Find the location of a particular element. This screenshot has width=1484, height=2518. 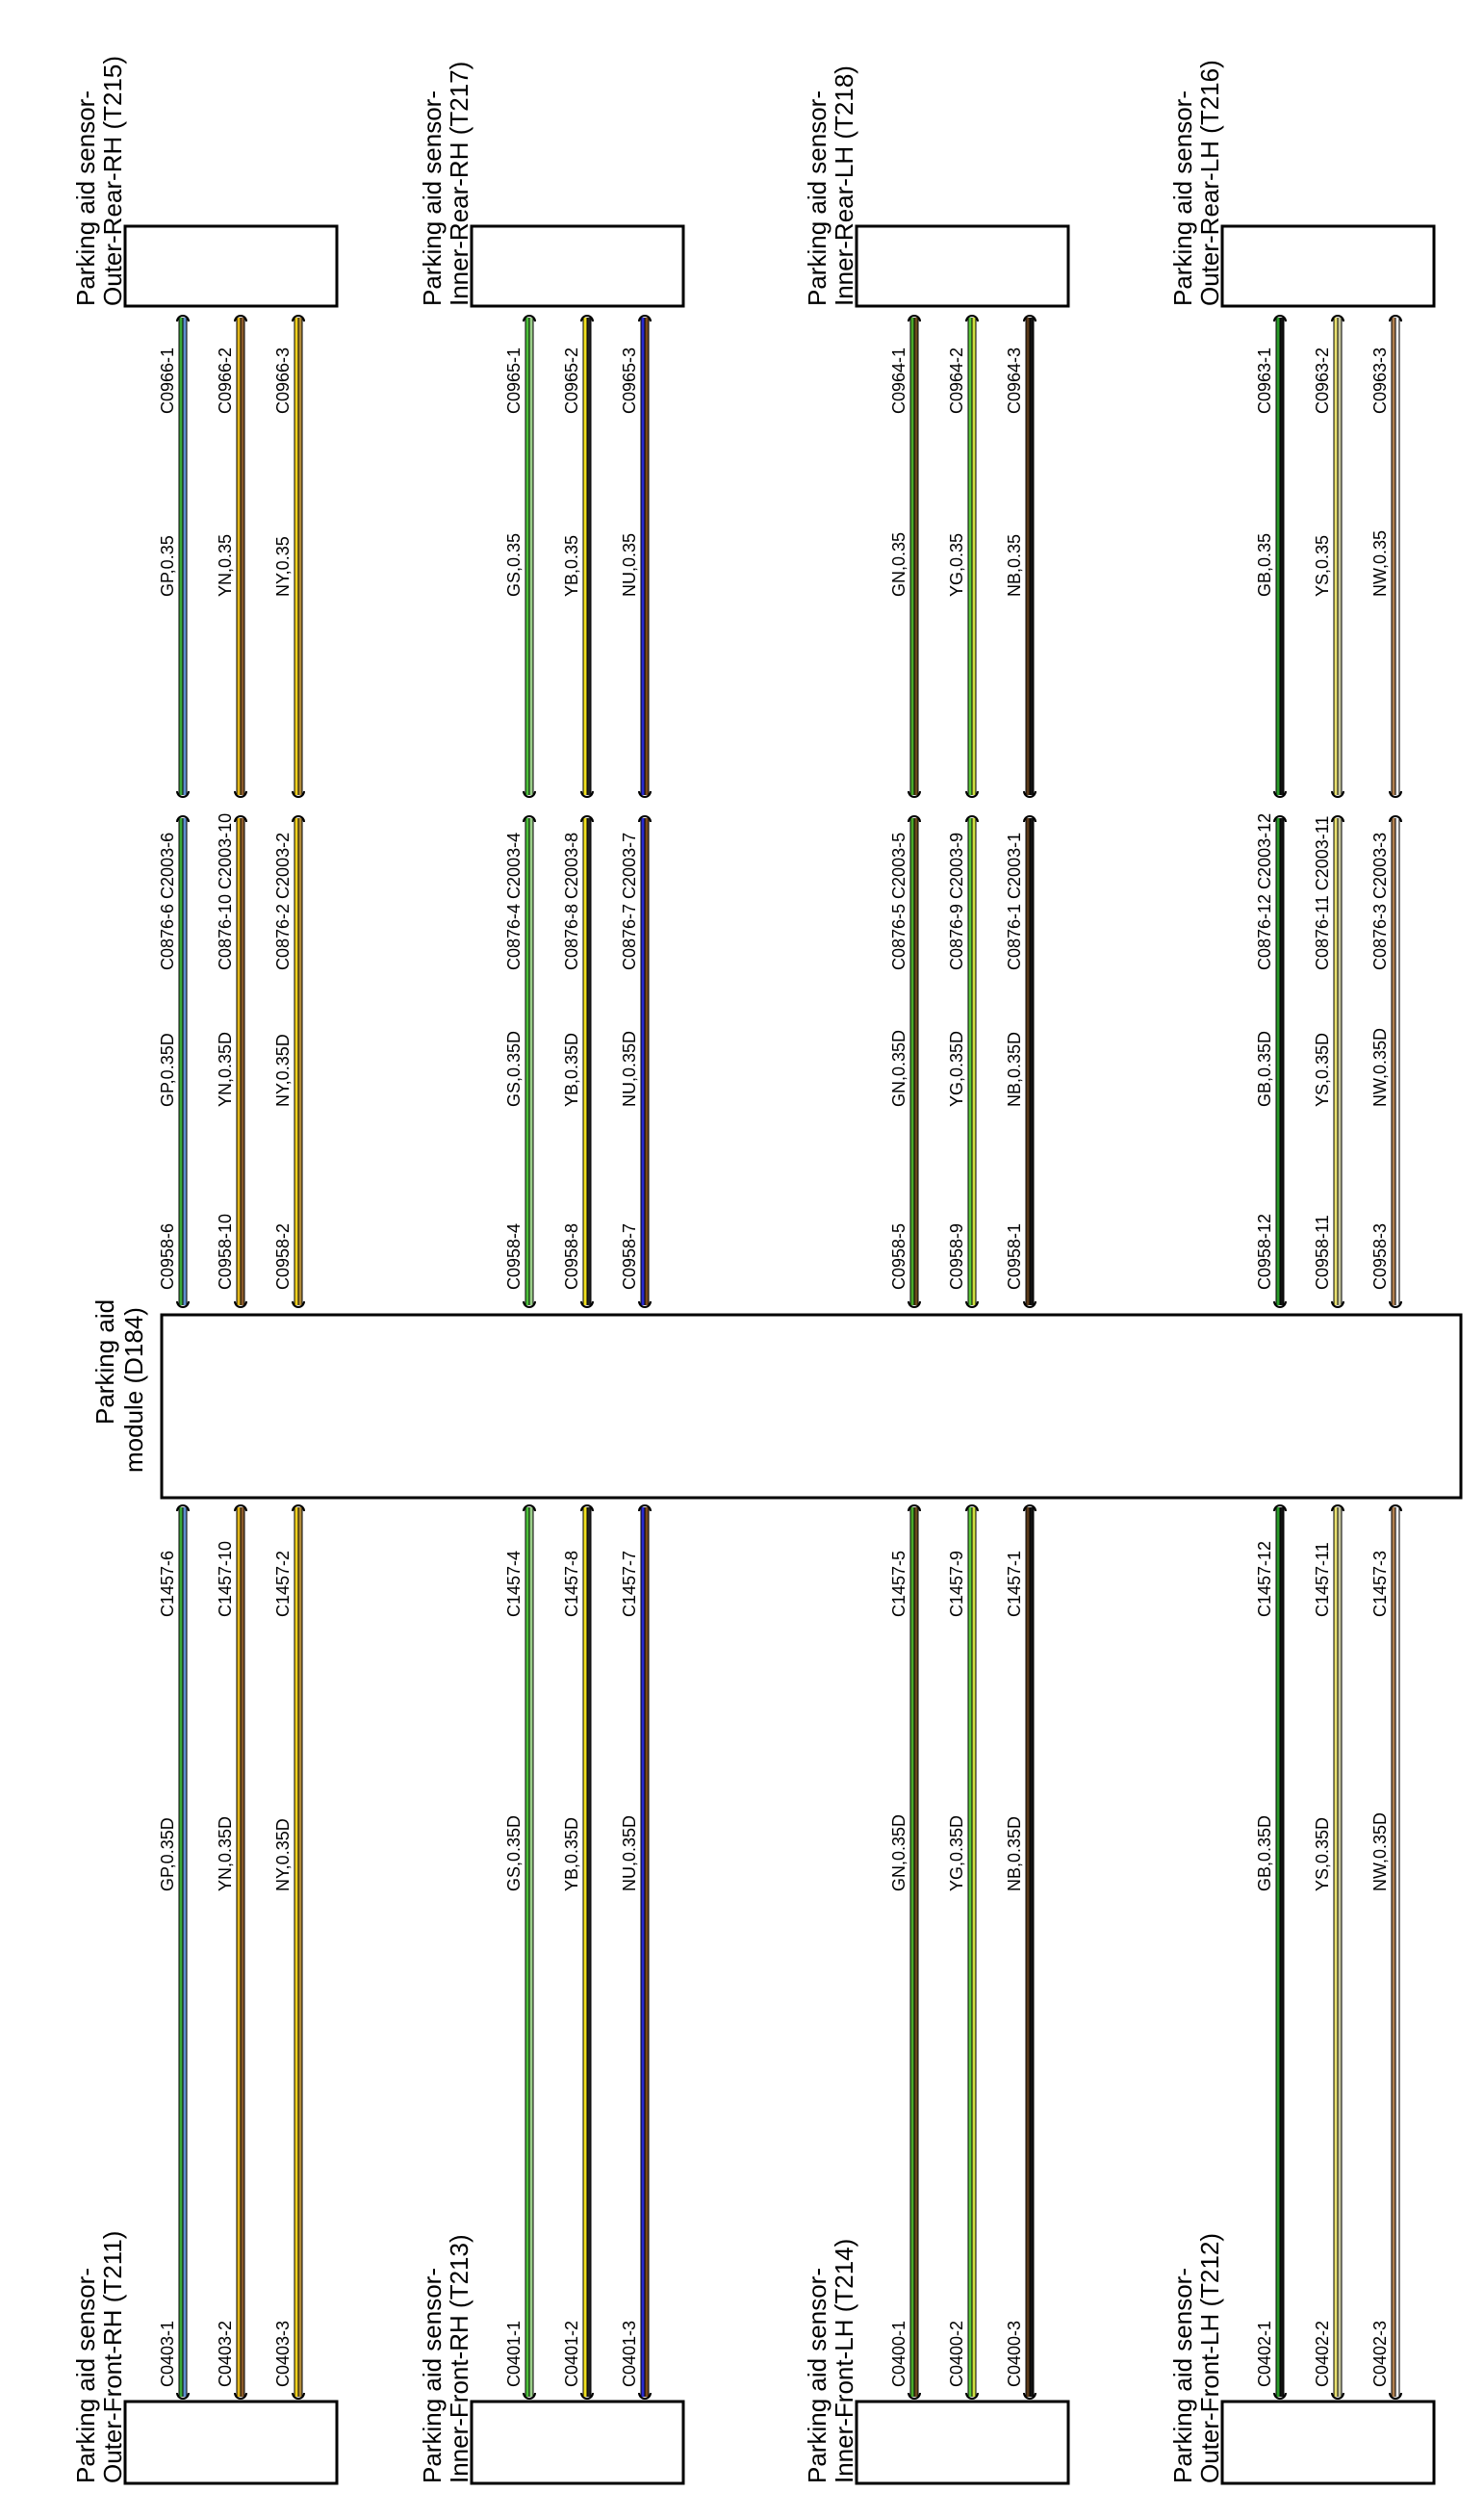

rear-pin-label: C0965-1 is located at coordinates (514, 380).